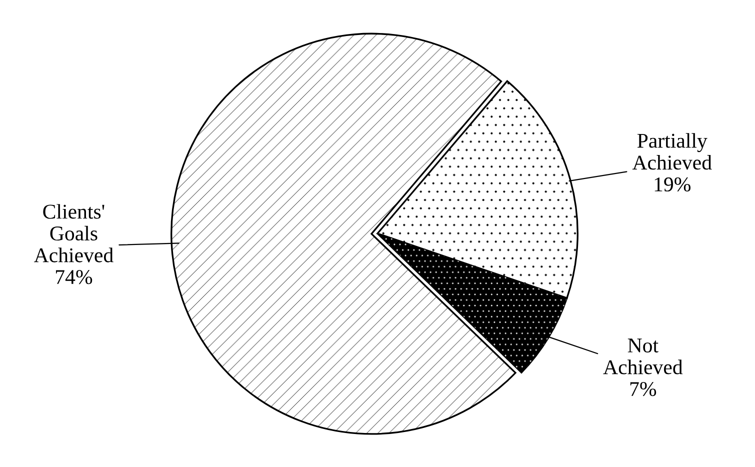 The width and height of the screenshot is (755, 467). Describe the element at coordinates (643, 389) in the screenshot. I see `data-label: 7%` at that location.